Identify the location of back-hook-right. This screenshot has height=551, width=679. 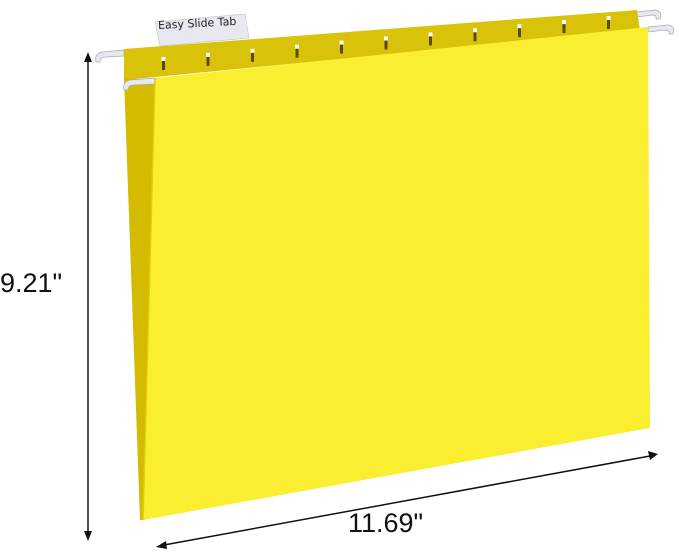
(649, 14).